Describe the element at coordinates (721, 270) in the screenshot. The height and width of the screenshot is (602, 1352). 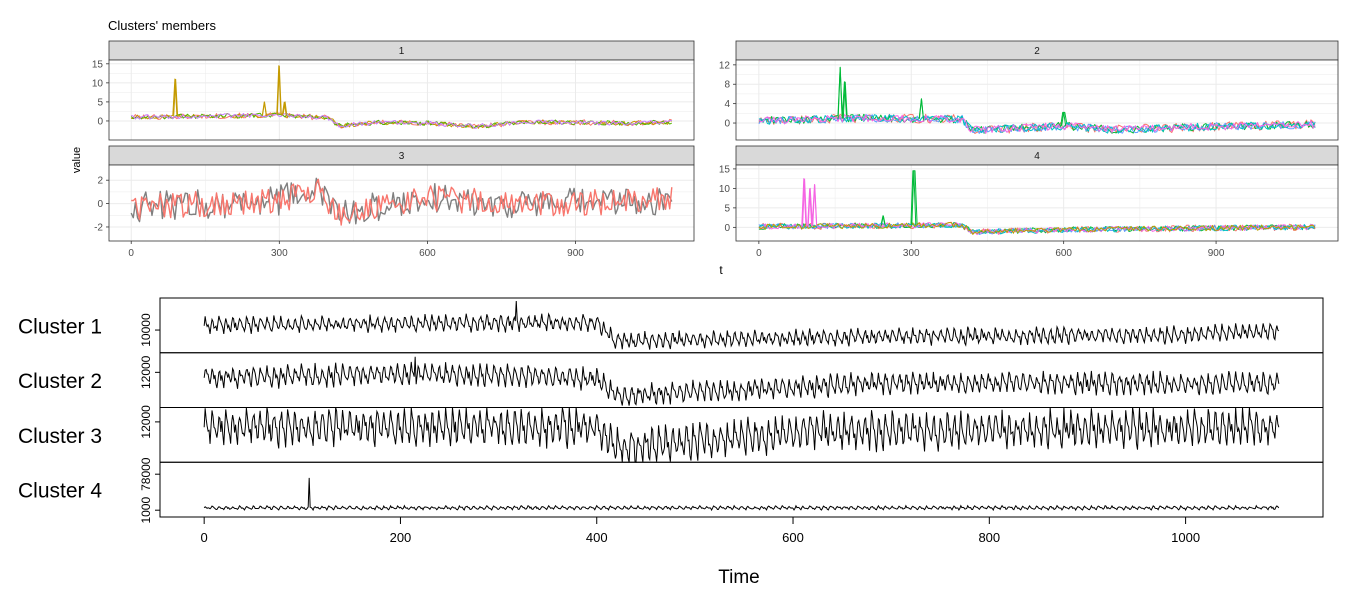
I see `top-x-axis-label: t` at that location.